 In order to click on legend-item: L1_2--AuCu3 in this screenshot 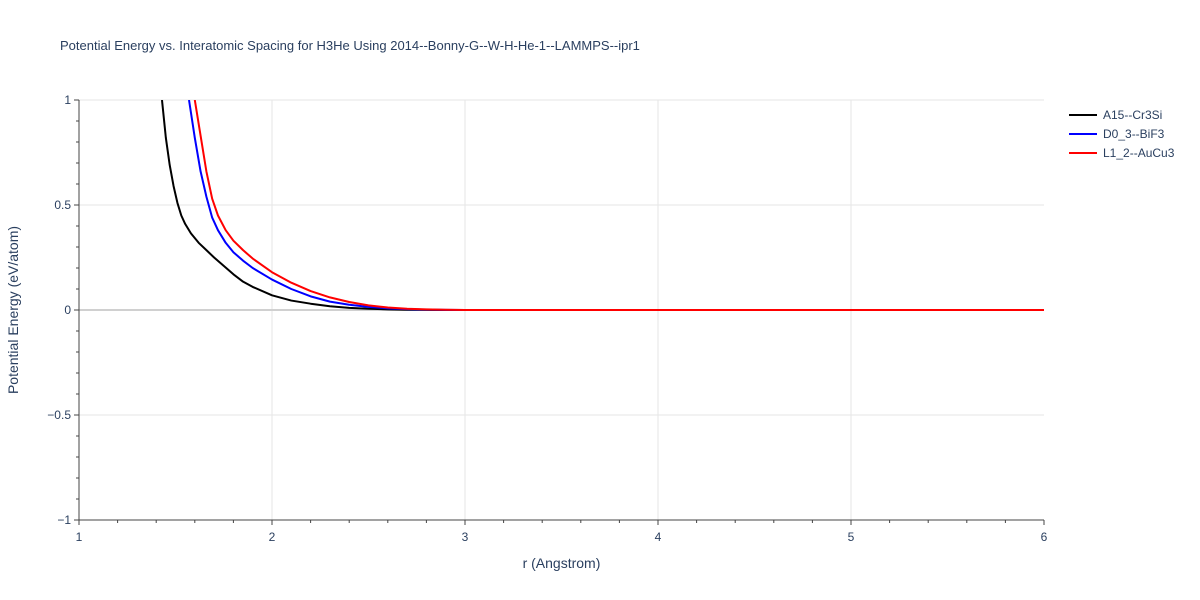, I will do `click(1122, 153)`.